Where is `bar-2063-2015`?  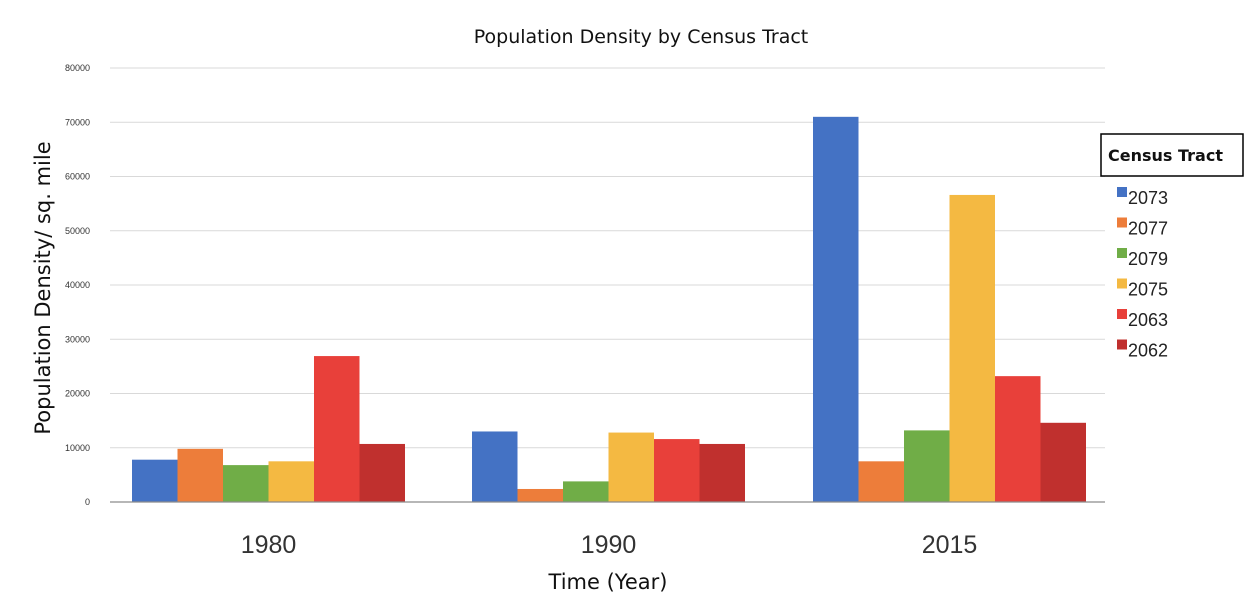
bar-2063-2015 is located at coordinates (1018, 439).